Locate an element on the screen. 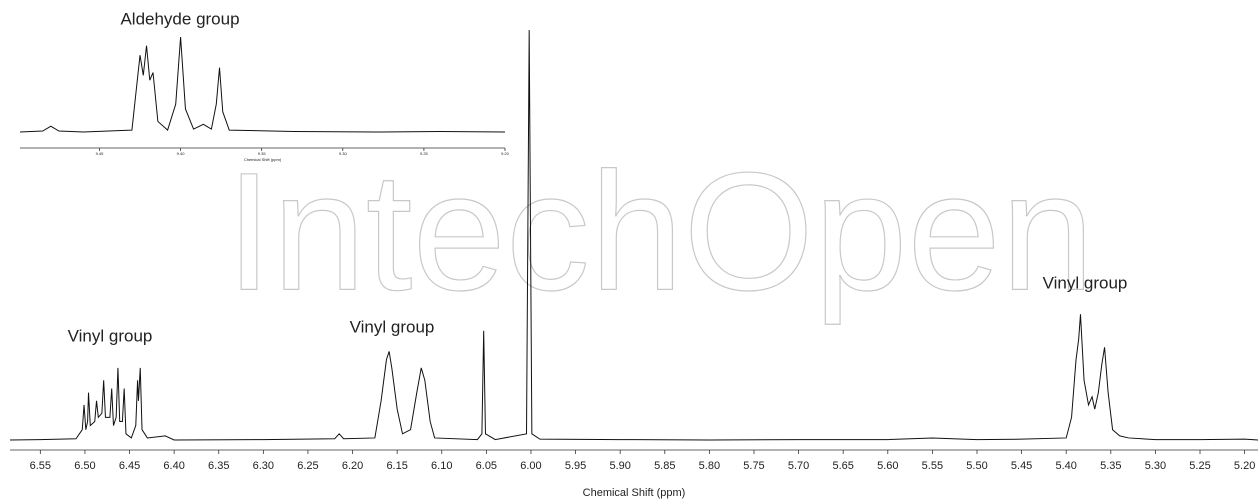 The image size is (1260, 500). x-tick-label: 5.55 is located at coordinates (932, 466).